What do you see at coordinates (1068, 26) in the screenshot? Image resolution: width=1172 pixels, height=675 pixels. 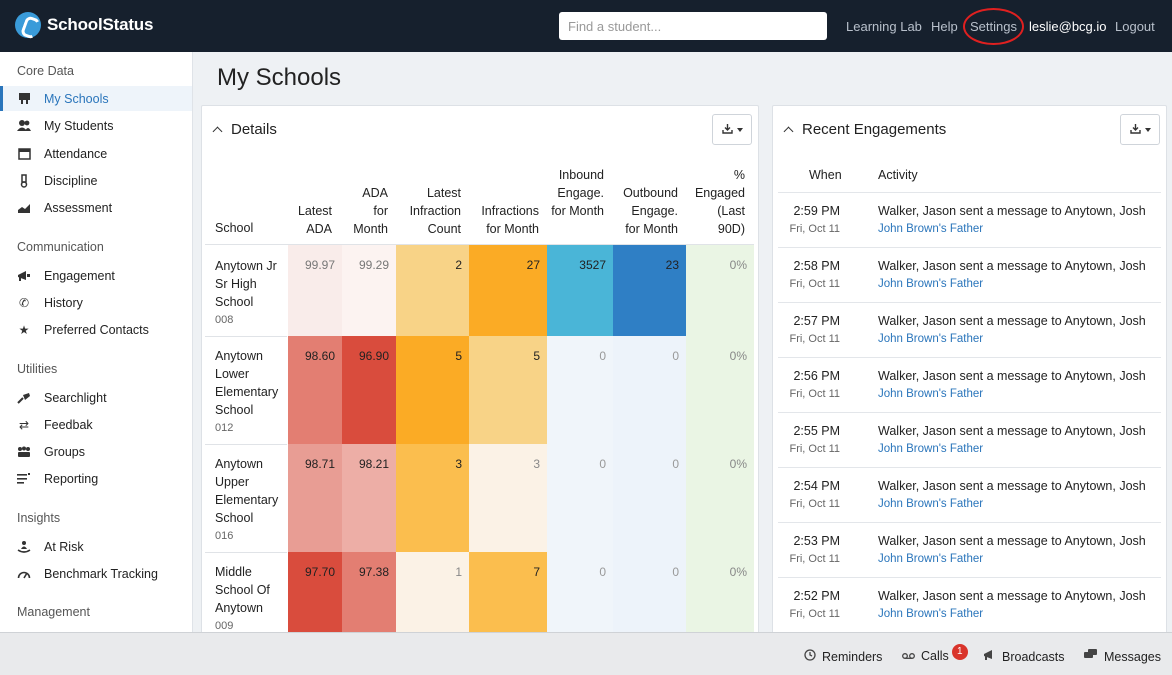 I see `user-email: leslie@bcg.io` at bounding box center [1068, 26].